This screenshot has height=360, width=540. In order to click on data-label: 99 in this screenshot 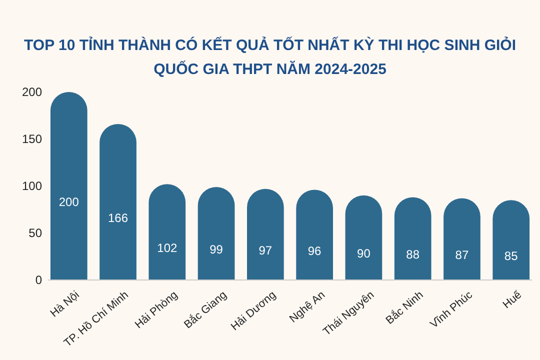, I will do `click(217, 249)`.